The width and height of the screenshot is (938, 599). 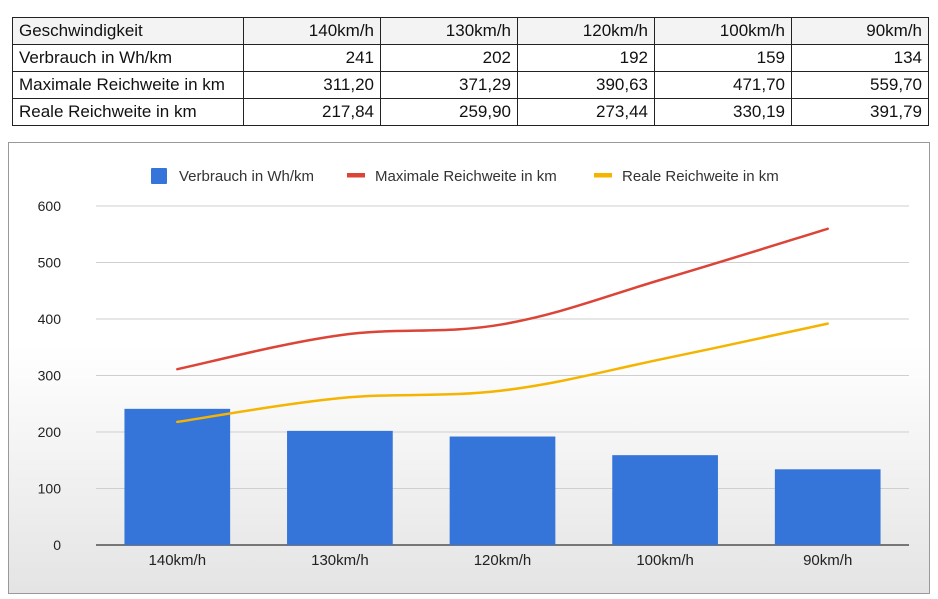 I want to click on y-tick-label: 0, so click(x=57, y=545).